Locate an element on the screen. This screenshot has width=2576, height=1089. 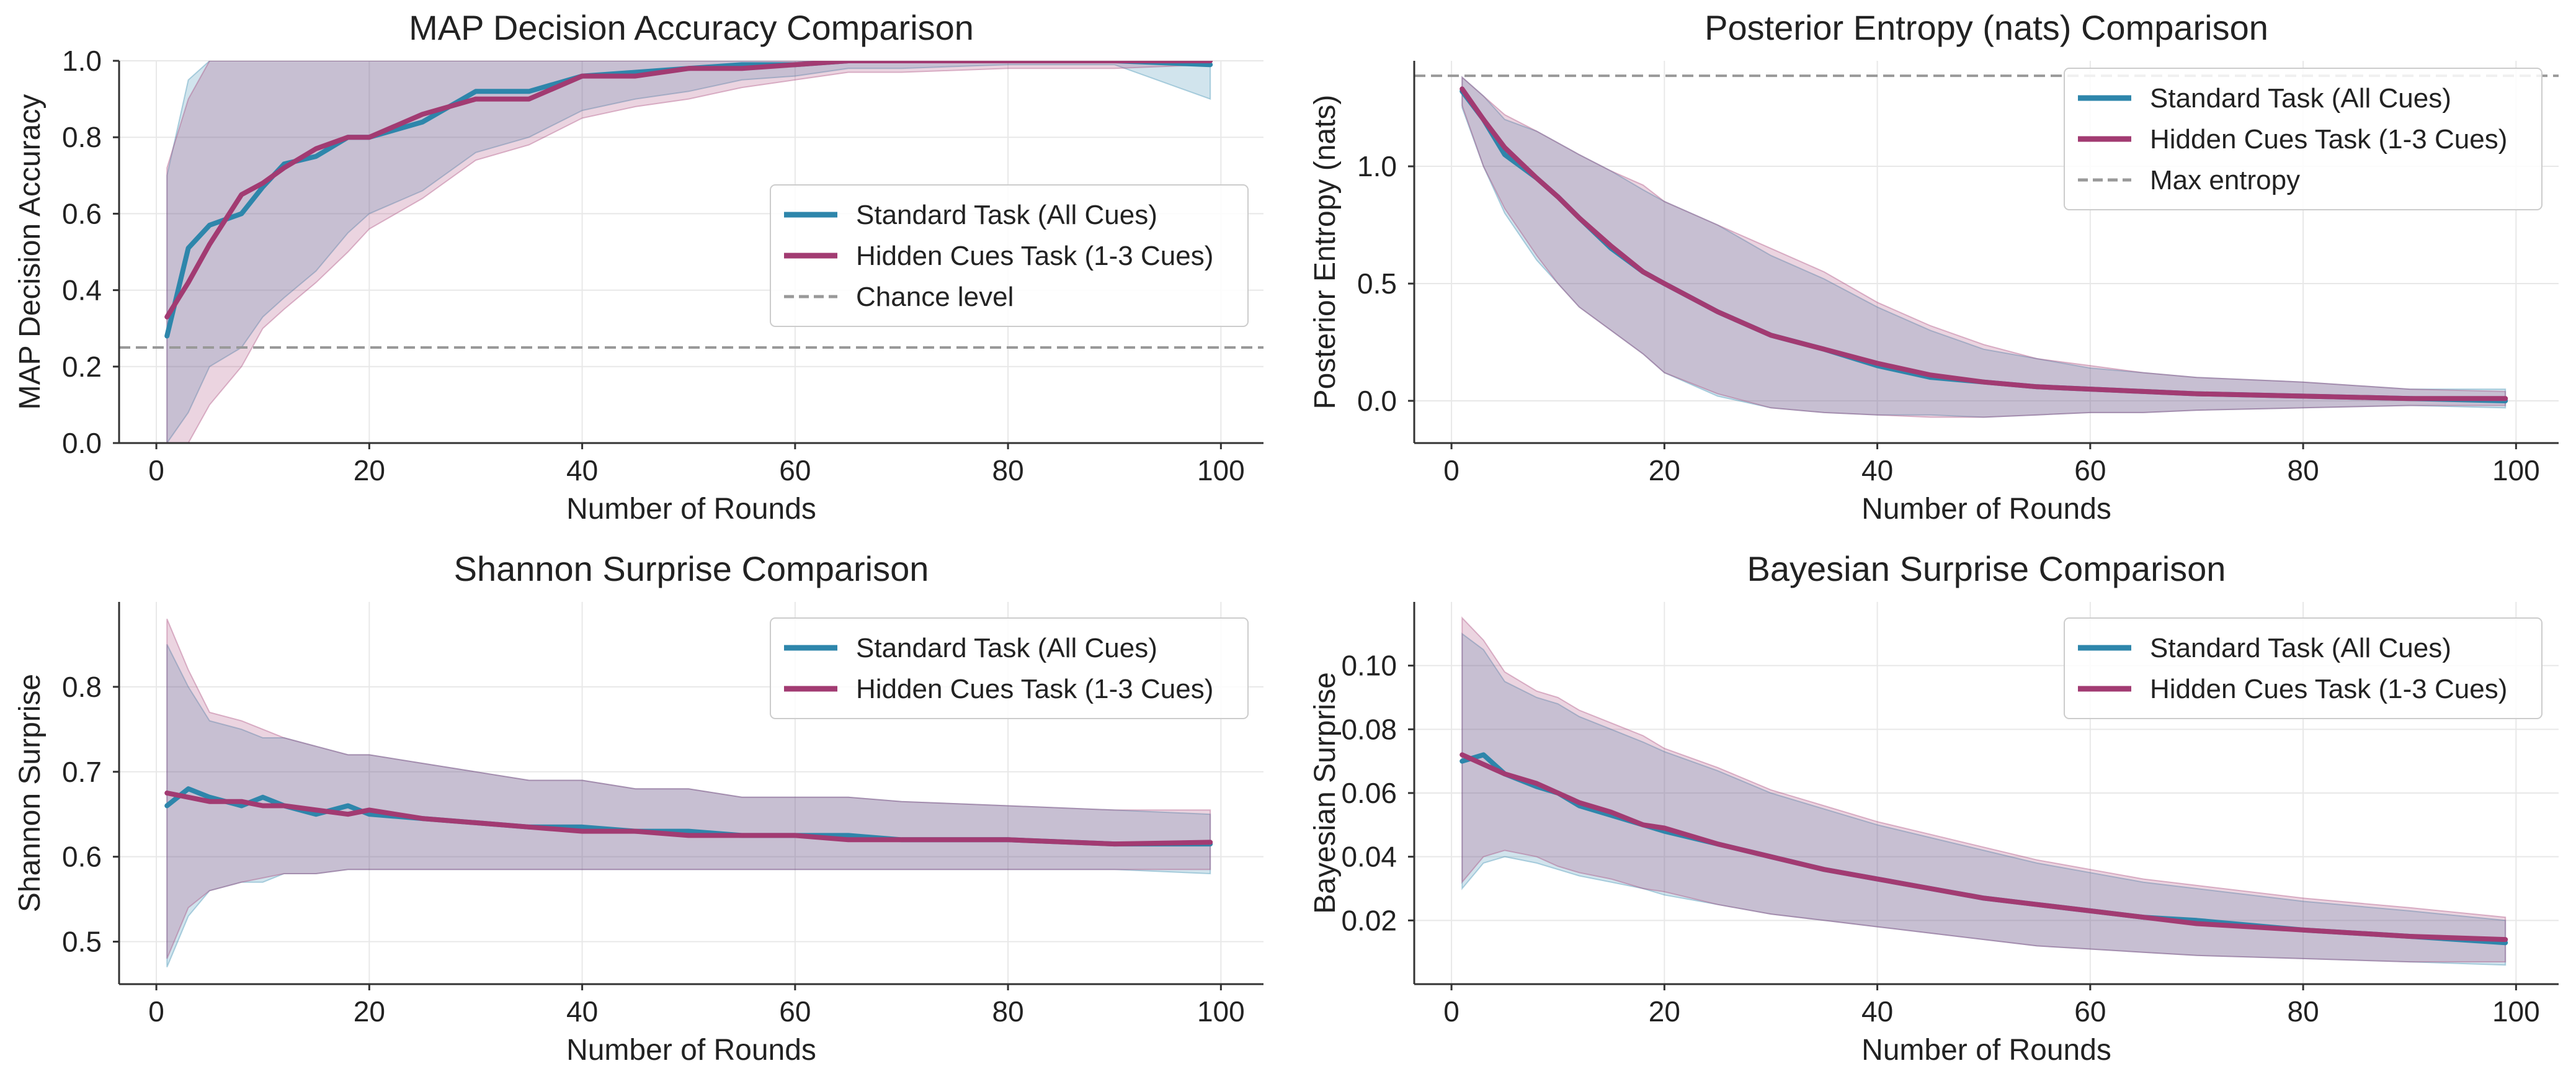
y-axis-label: Shannon Surprise is located at coordinates (31, 793).